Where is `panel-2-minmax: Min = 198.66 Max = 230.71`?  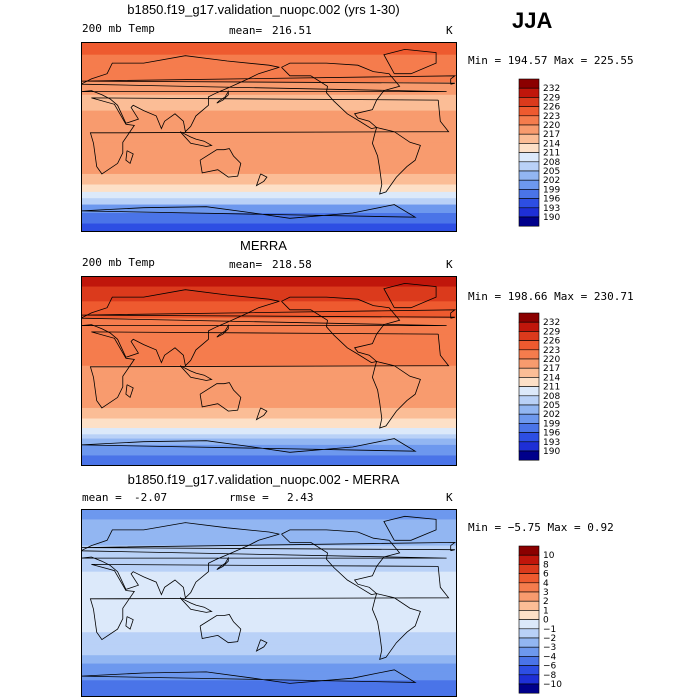
panel-2-minmax: Min = 198.66 Max = 230.71 is located at coordinates (551, 296).